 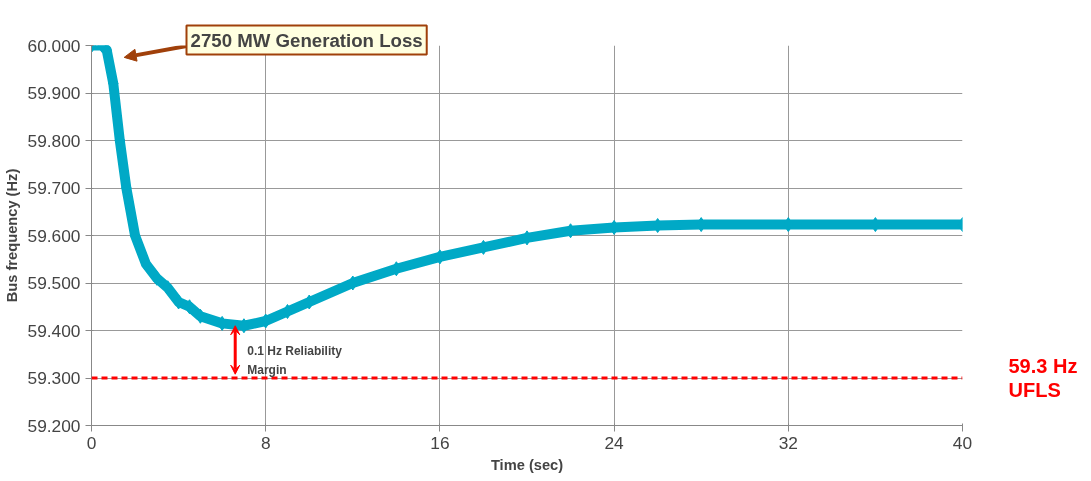 I want to click on y-tick-label: 59.900, so click(x=54, y=93).